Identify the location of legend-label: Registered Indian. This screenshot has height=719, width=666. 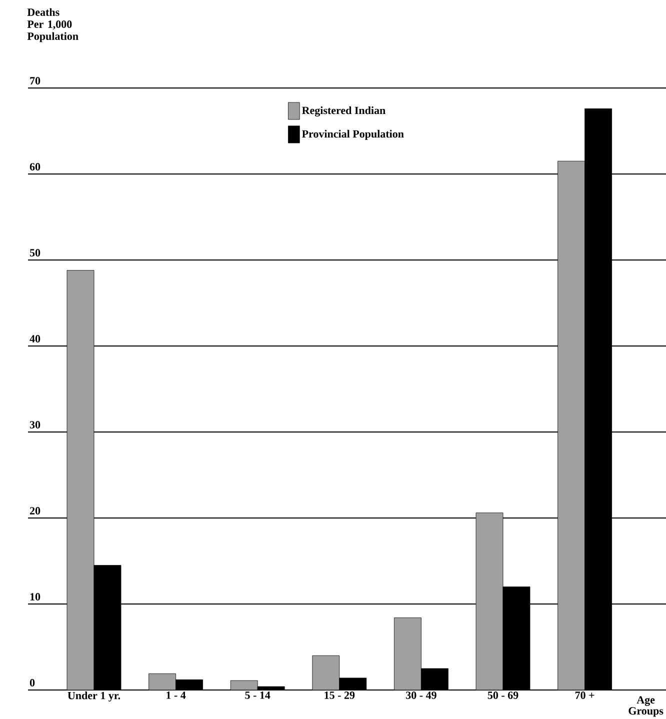
(344, 111).